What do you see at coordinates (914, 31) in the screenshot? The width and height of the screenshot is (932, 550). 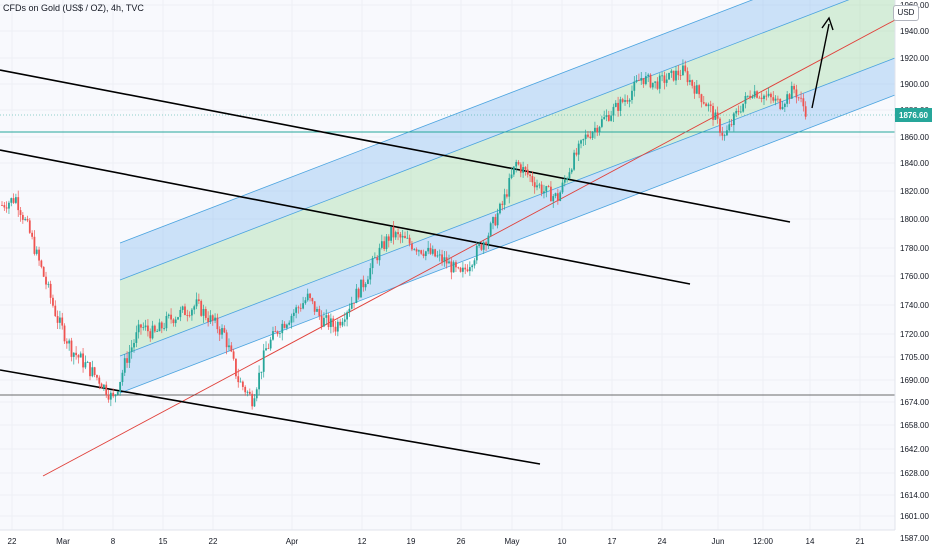 I see `y-tick-label: 1940.00` at bounding box center [914, 31].